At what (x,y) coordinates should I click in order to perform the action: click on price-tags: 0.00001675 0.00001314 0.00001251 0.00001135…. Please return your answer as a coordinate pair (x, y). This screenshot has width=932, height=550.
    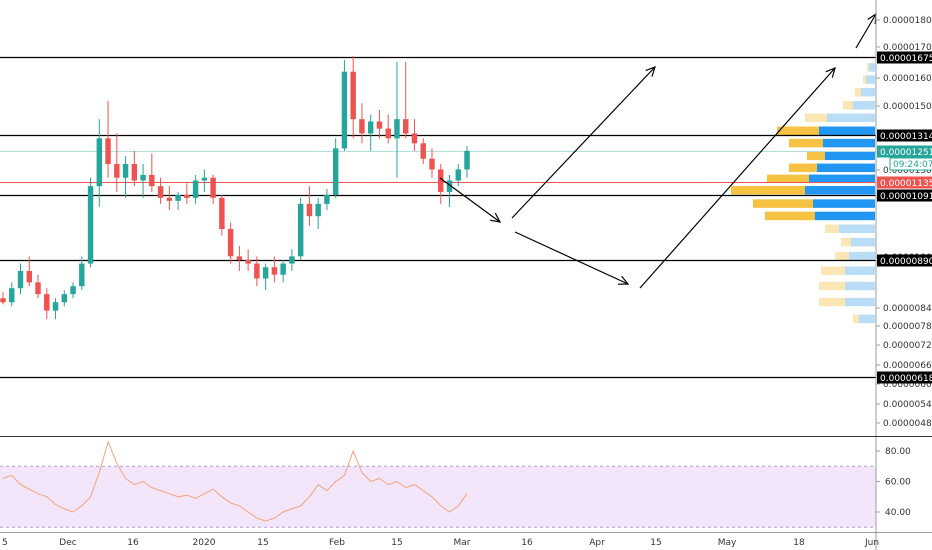
    Looking at the image, I should click on (904, 217).